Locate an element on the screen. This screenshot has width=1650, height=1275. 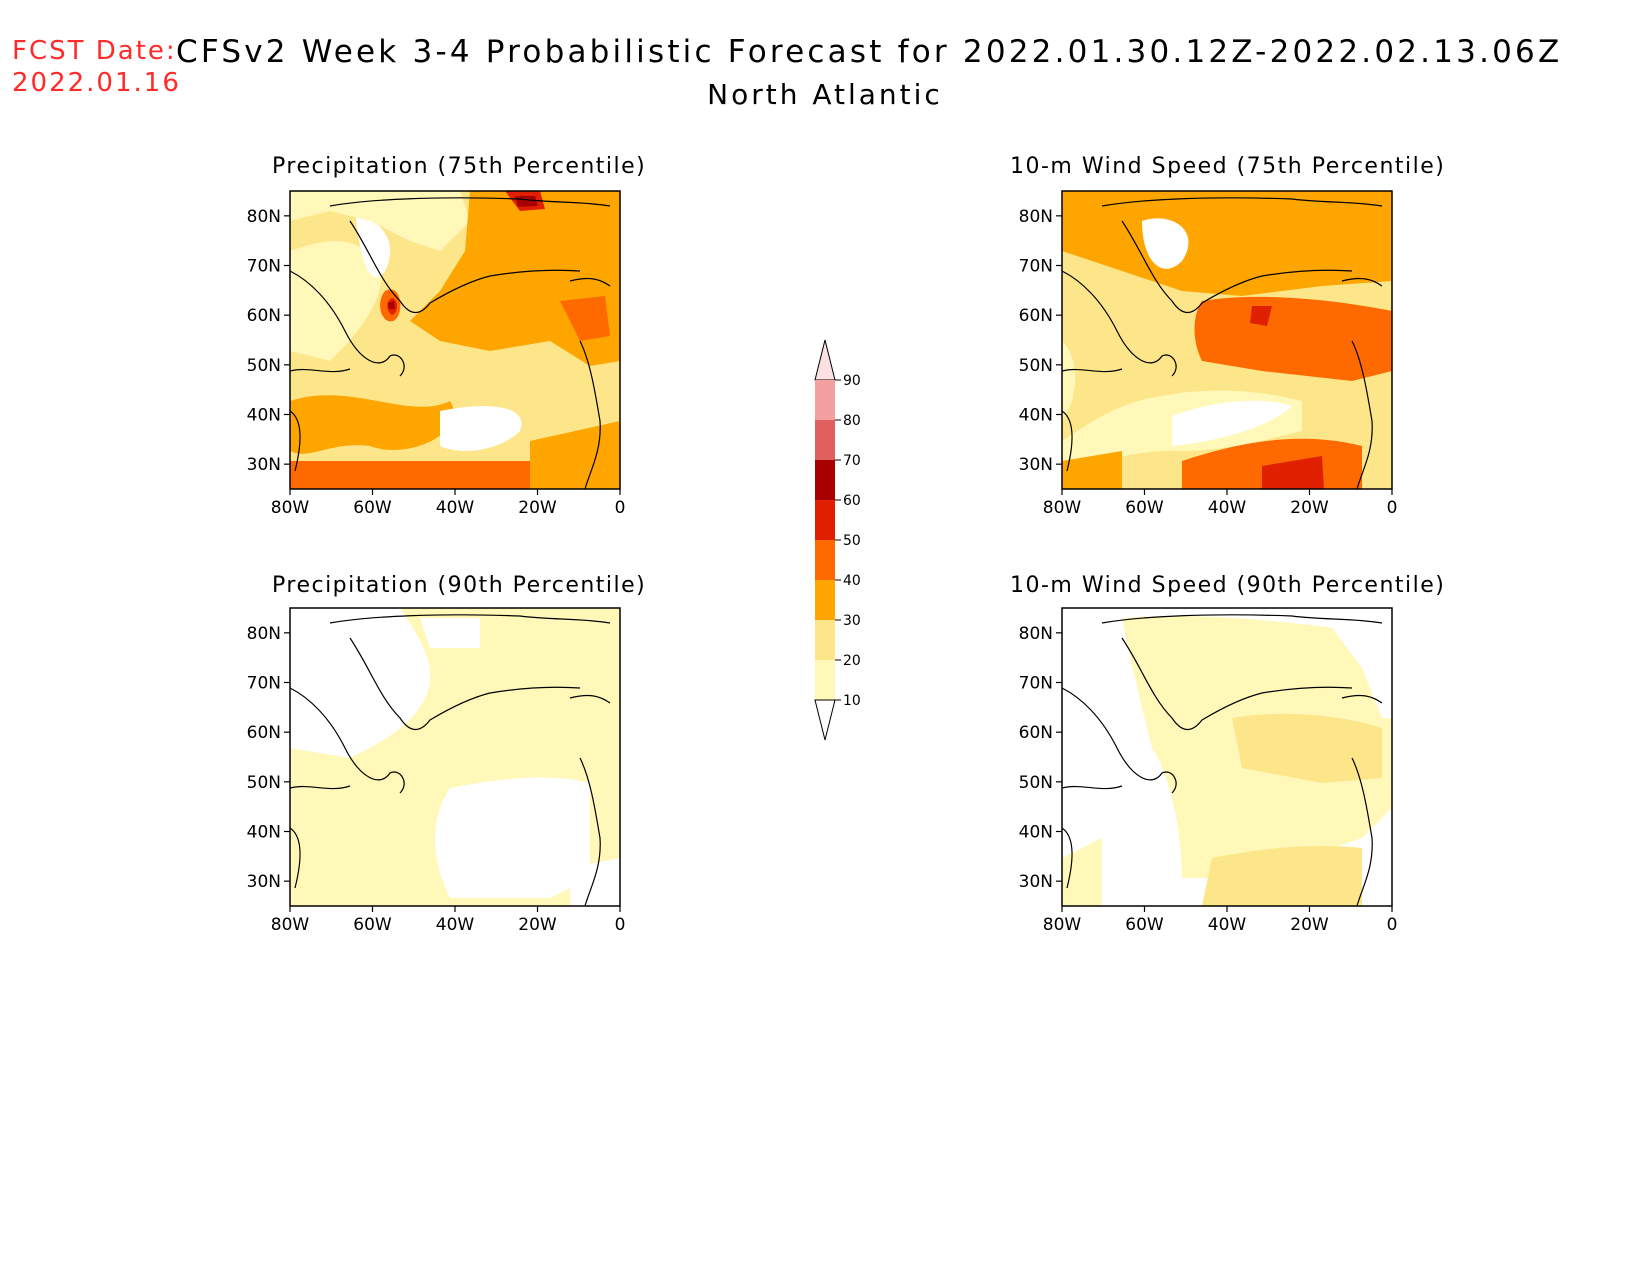
colorbar-label: 40 is located at coordinates (852, 581).